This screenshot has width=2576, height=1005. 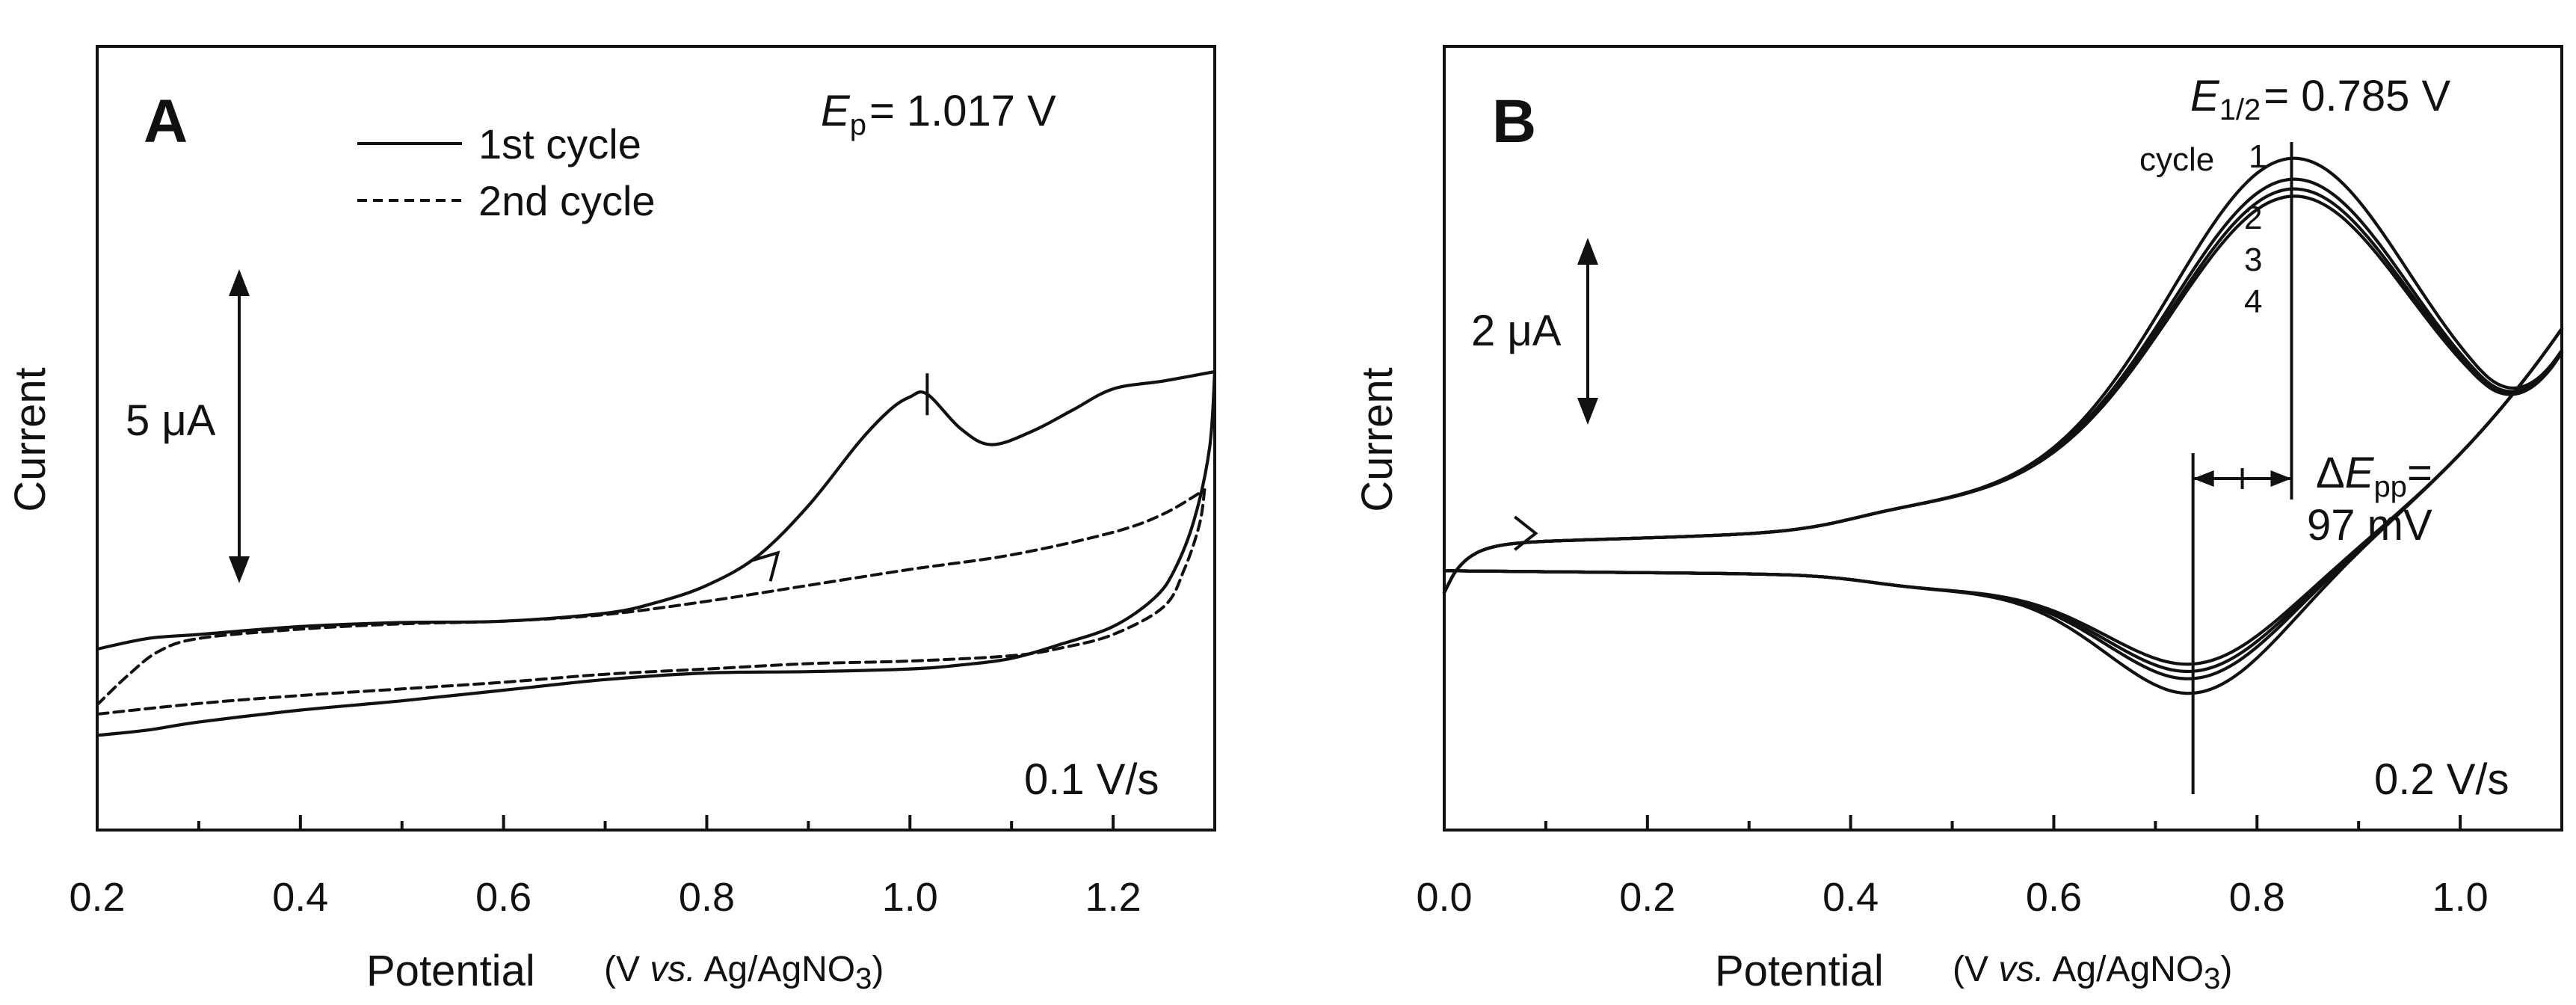 What do you see at coordinates (2257, 897) in the screenshot?
I see `panel-b-x-tick-label: 0.8` at bounding box center [2257, 897].